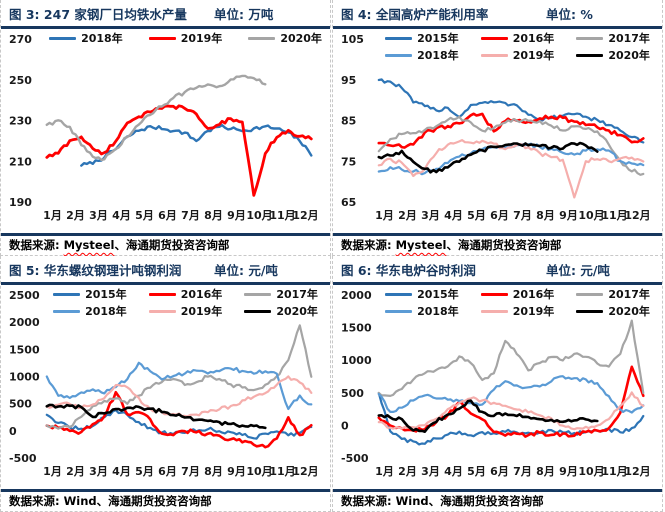 This screenshot has width=665, height=512. I want to click on y-axis-tick: 210, so click(20, 161).